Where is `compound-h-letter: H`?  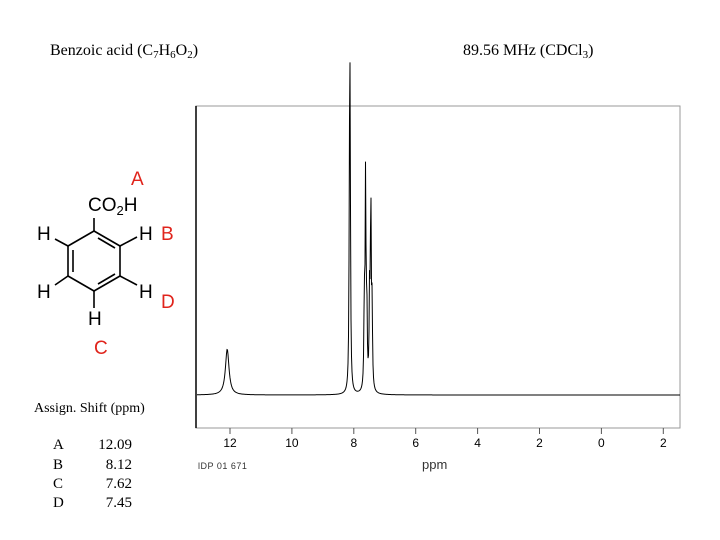 compound-h-letter: H is located at coordinates (164, 50).